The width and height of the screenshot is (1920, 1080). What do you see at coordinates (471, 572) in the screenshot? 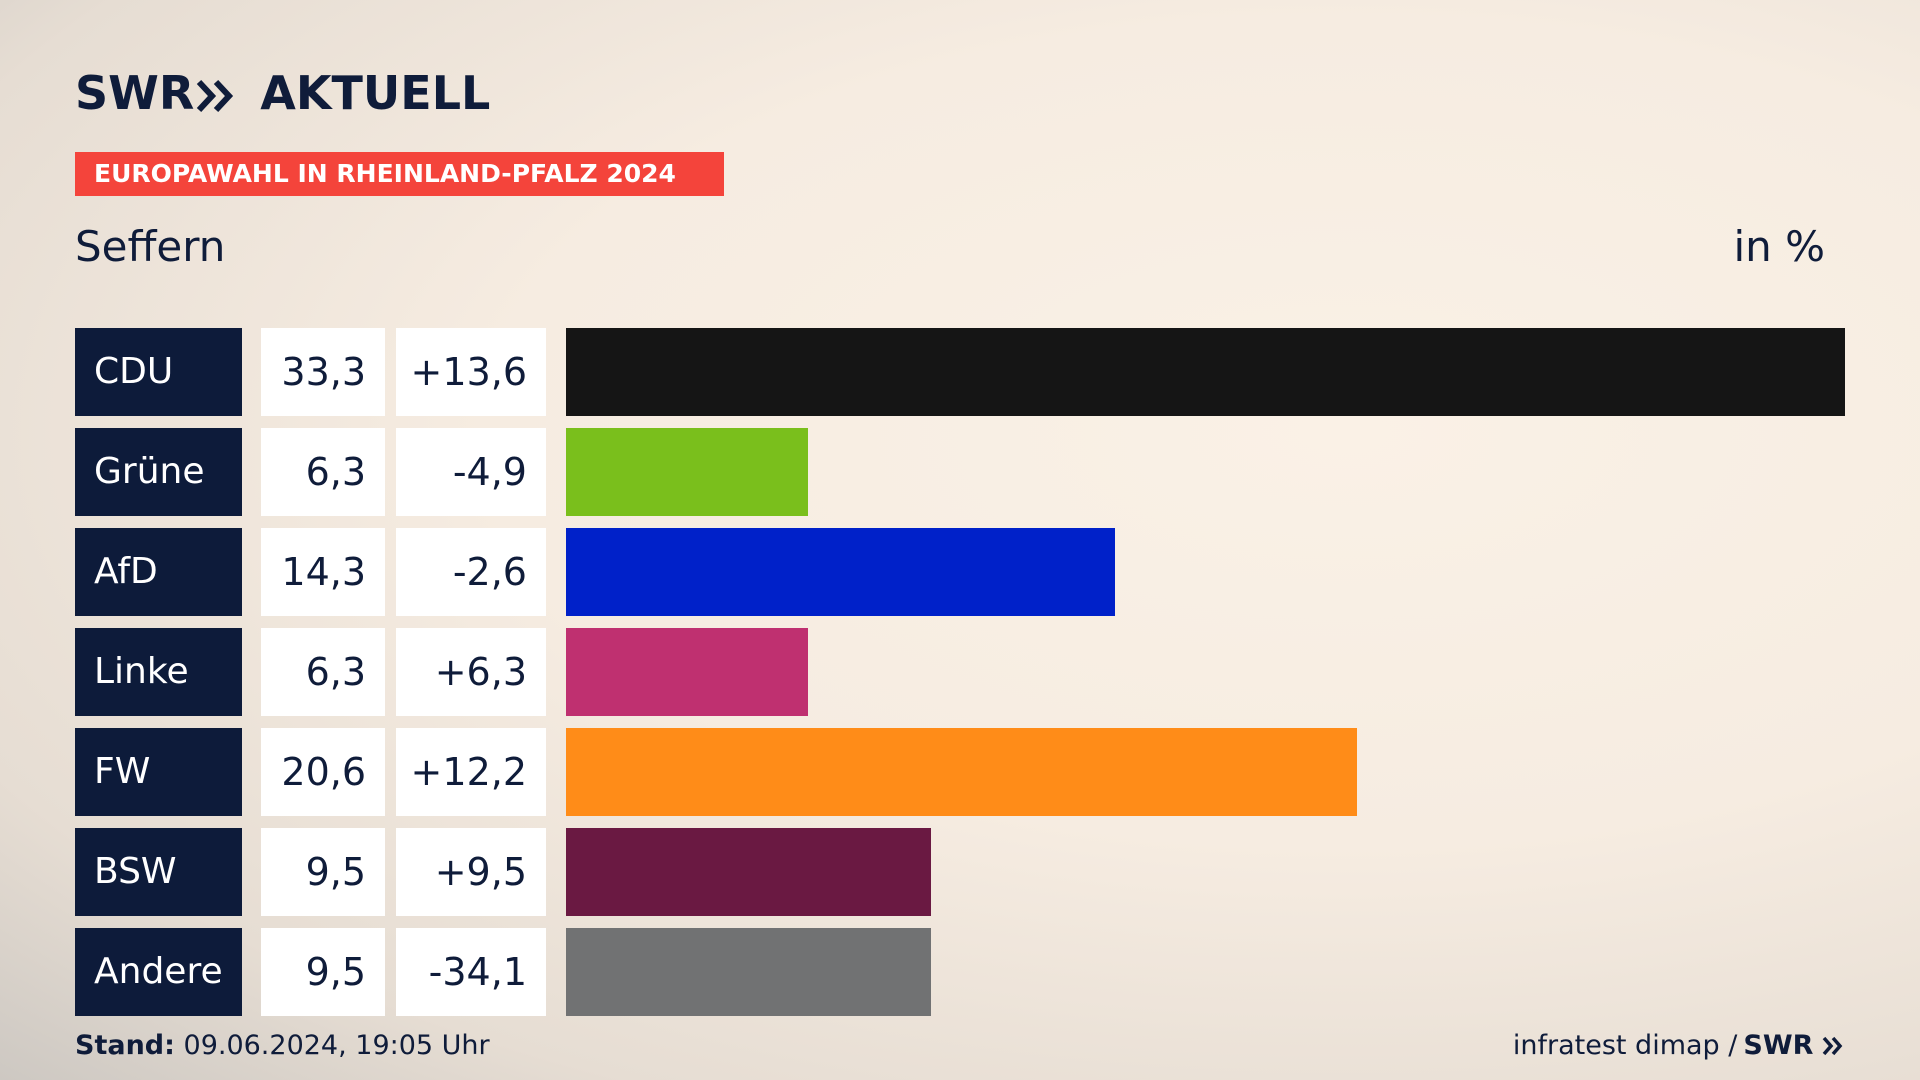
I see `diff-value: -2,6` at bounding box center [471, 572].